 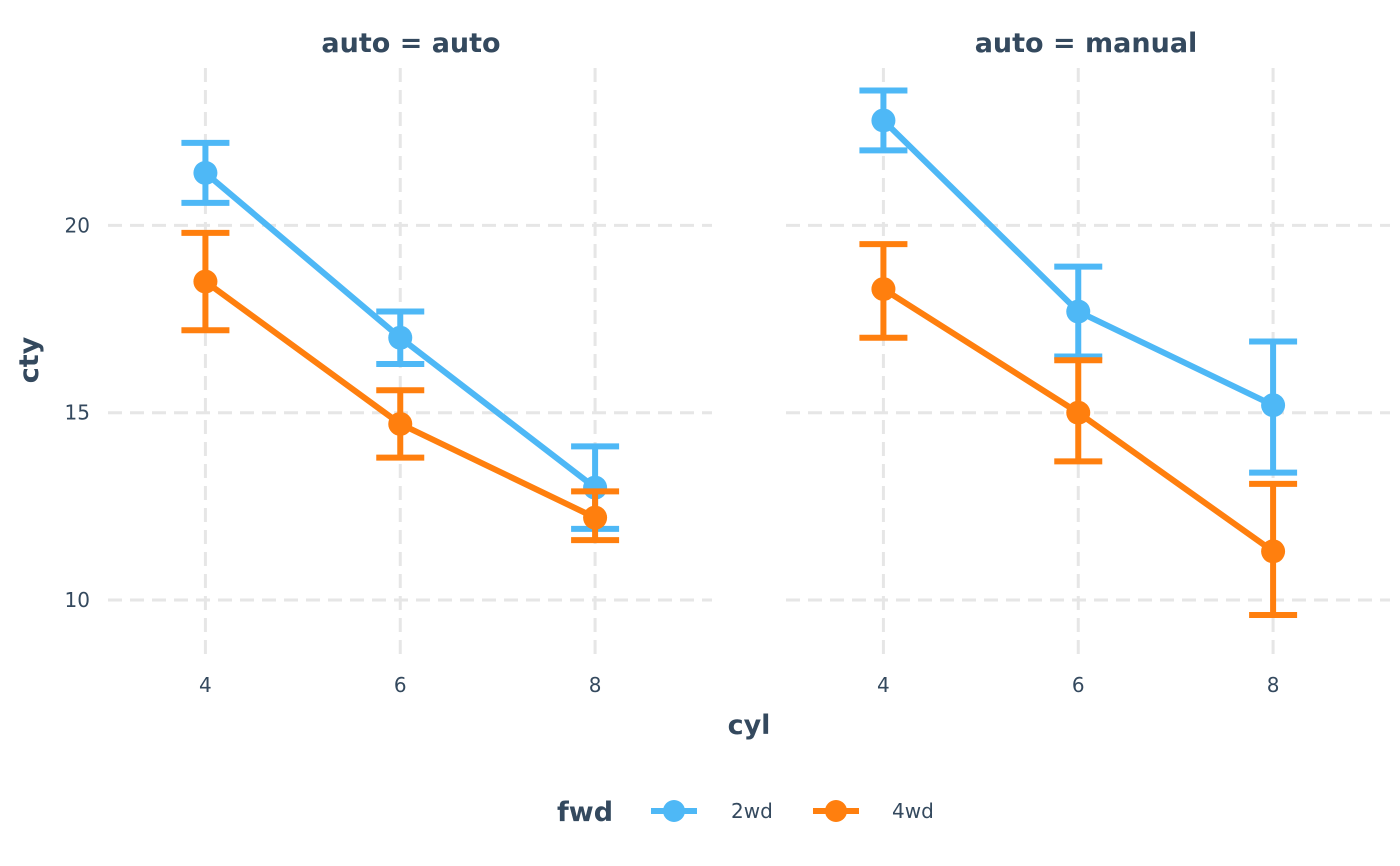 What do you see at coordinates (29, 359) in the screenshot?
I see `y-axis-title: cty` at bounding box center [29, 359].